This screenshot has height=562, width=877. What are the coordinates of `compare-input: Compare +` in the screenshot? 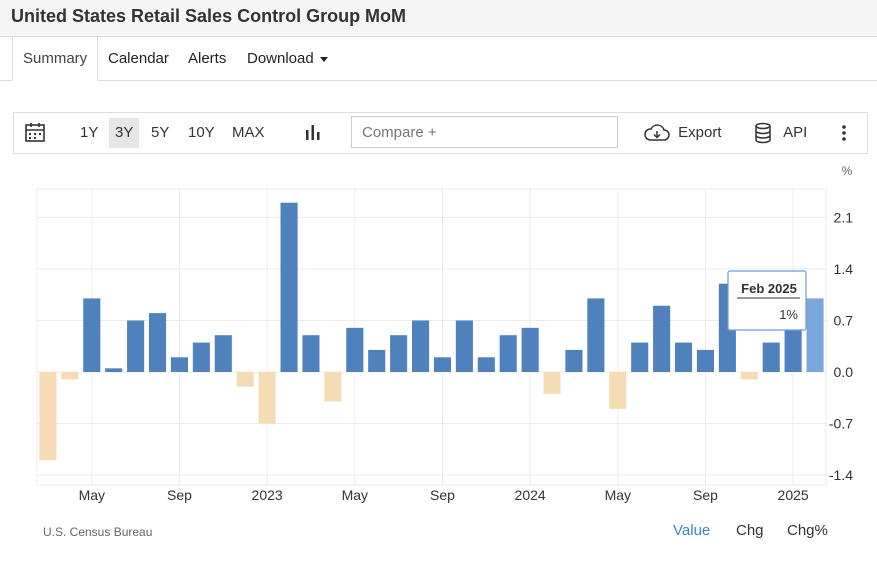 It's located at (484, 132).